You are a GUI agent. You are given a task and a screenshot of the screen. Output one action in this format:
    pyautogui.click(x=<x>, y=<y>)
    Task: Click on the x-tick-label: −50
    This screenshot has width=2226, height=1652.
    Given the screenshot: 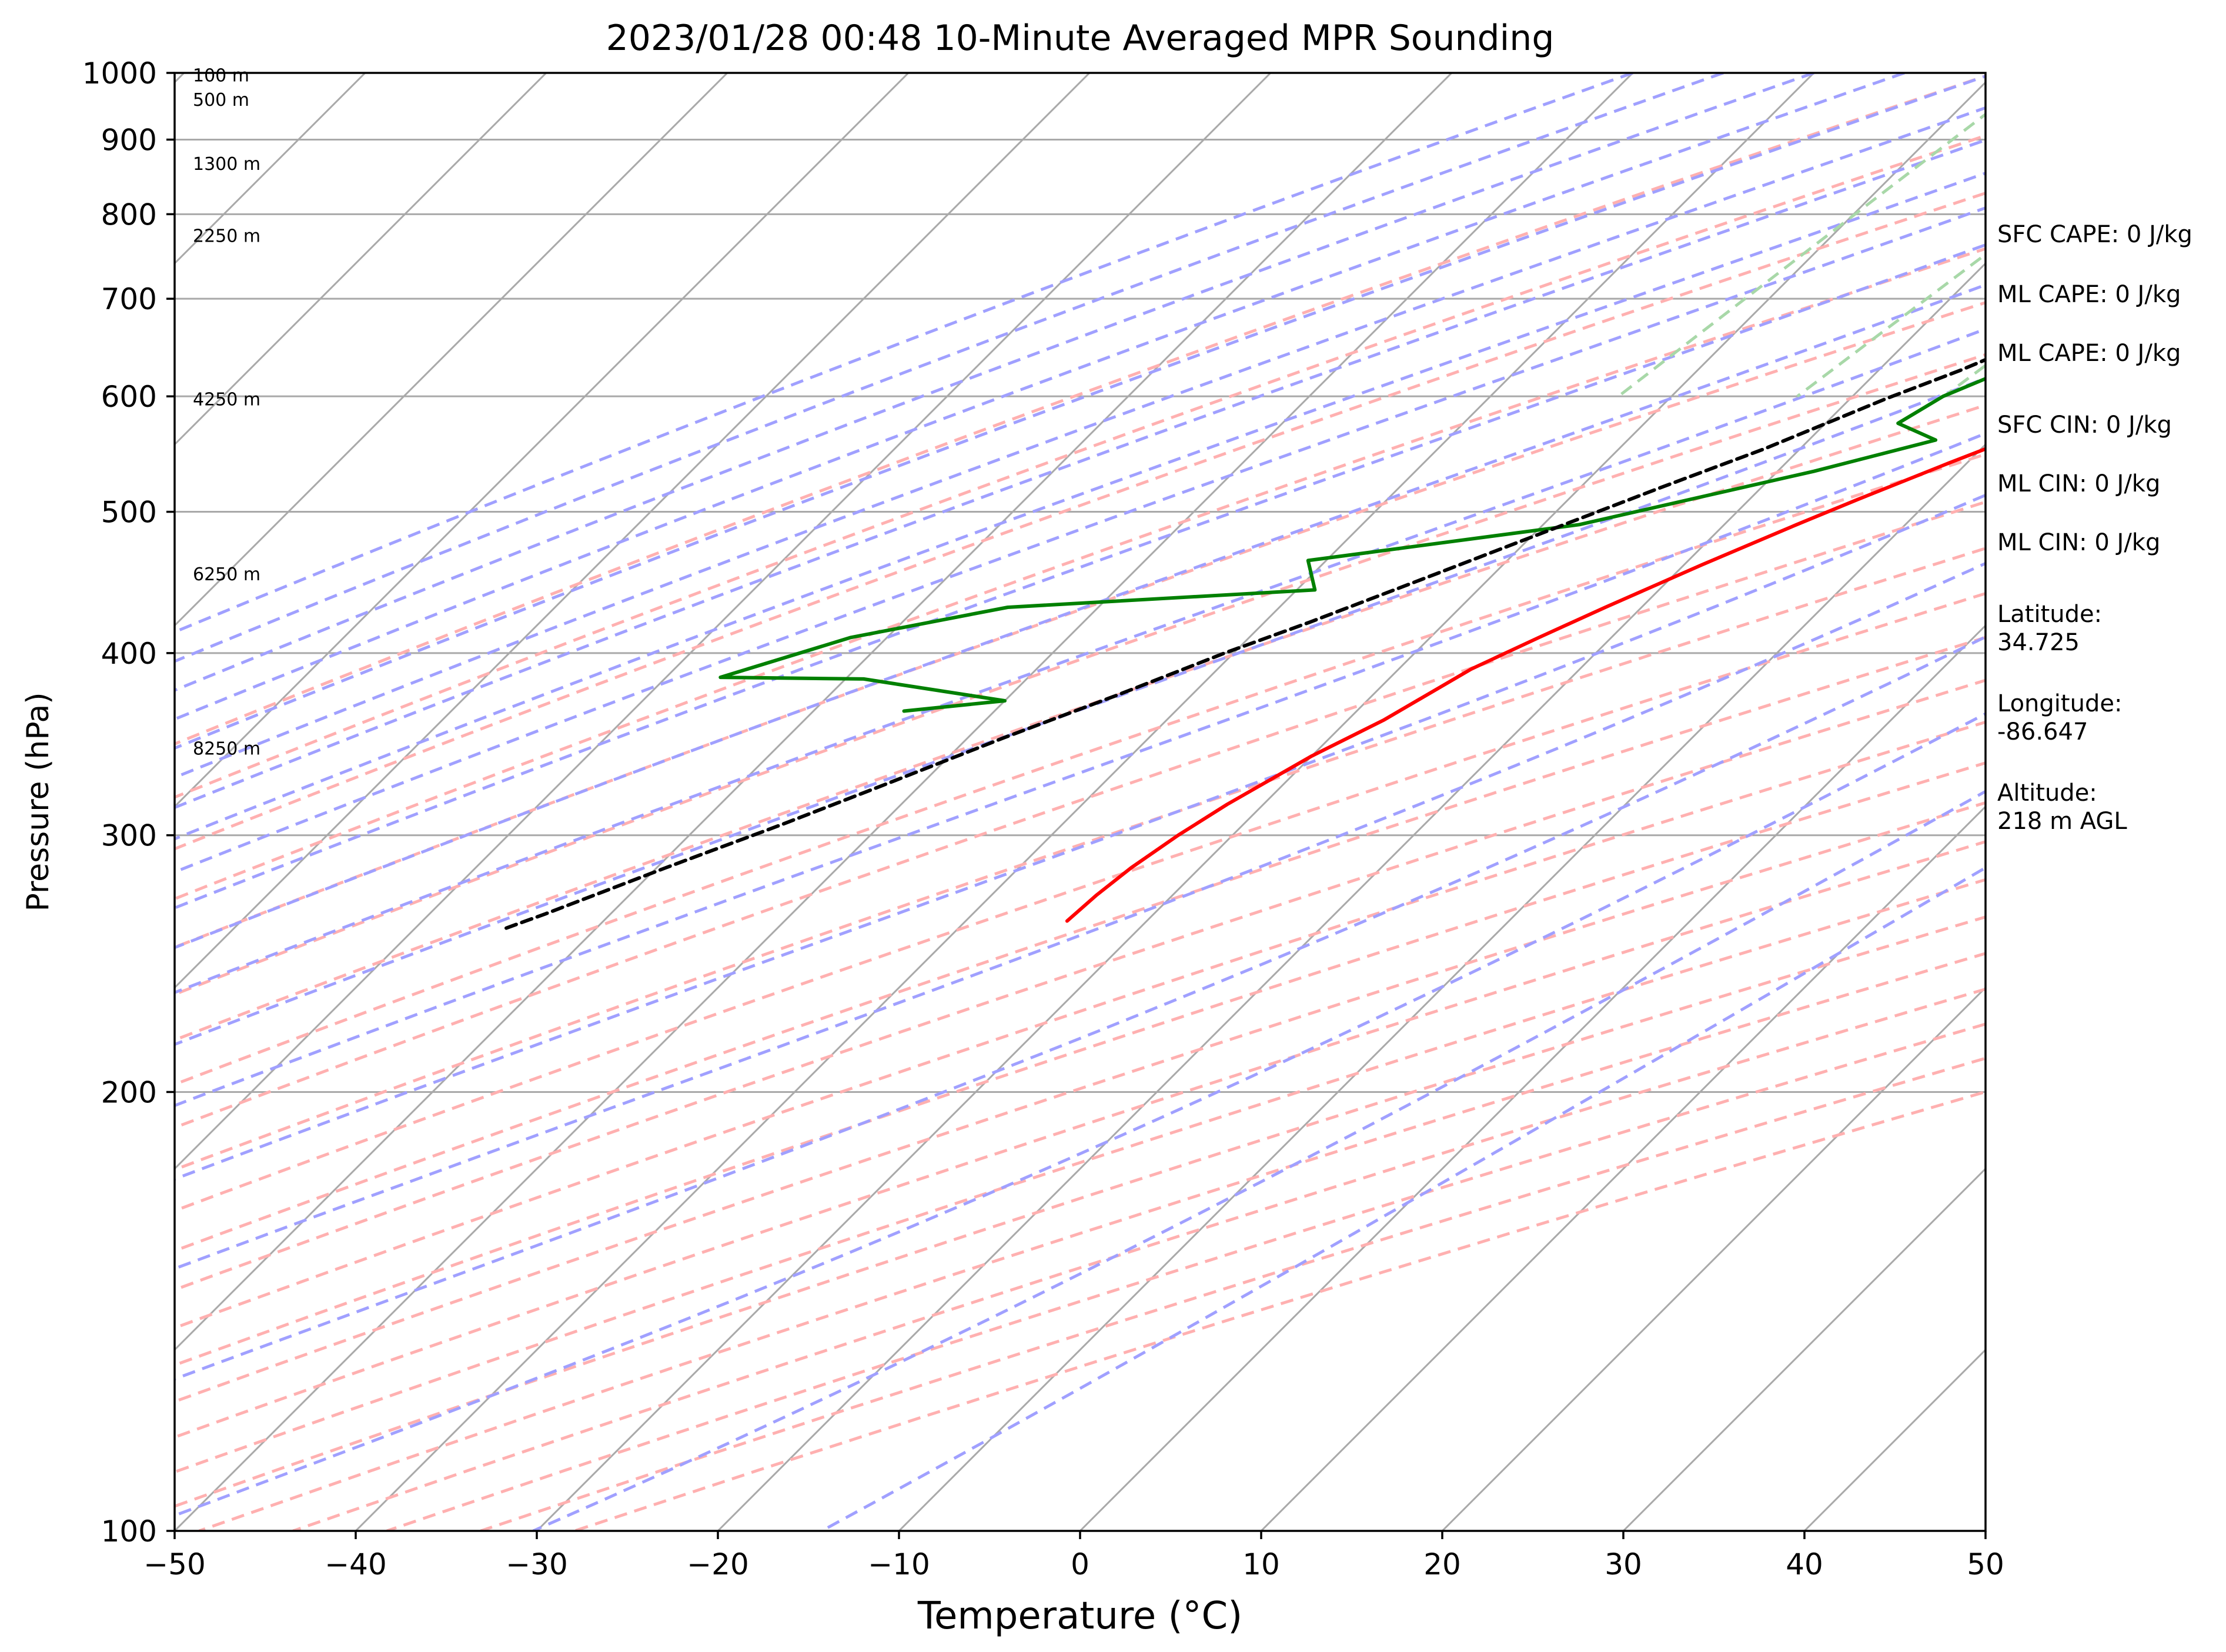 What is the action you would take?
    pyautogui.click(x=175, y=1564)
    